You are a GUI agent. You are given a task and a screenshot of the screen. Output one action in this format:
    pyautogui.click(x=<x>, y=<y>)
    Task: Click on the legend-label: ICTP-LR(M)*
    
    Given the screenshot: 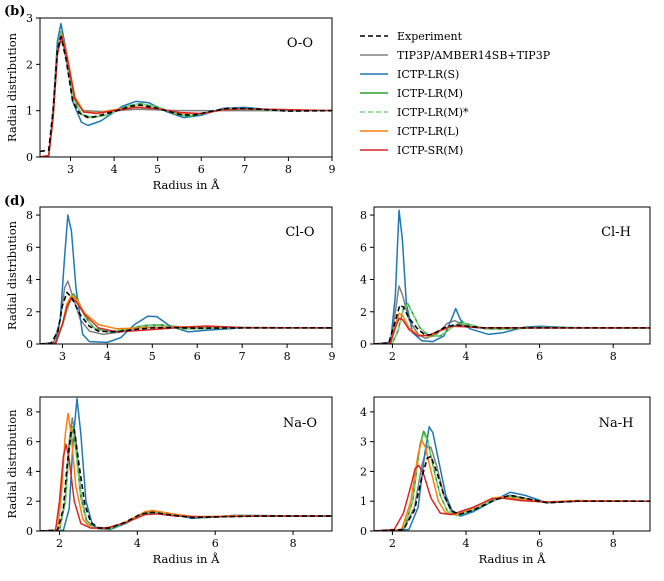 What is the action you would take?
    pyautogui.click(x=433, y=112)
    